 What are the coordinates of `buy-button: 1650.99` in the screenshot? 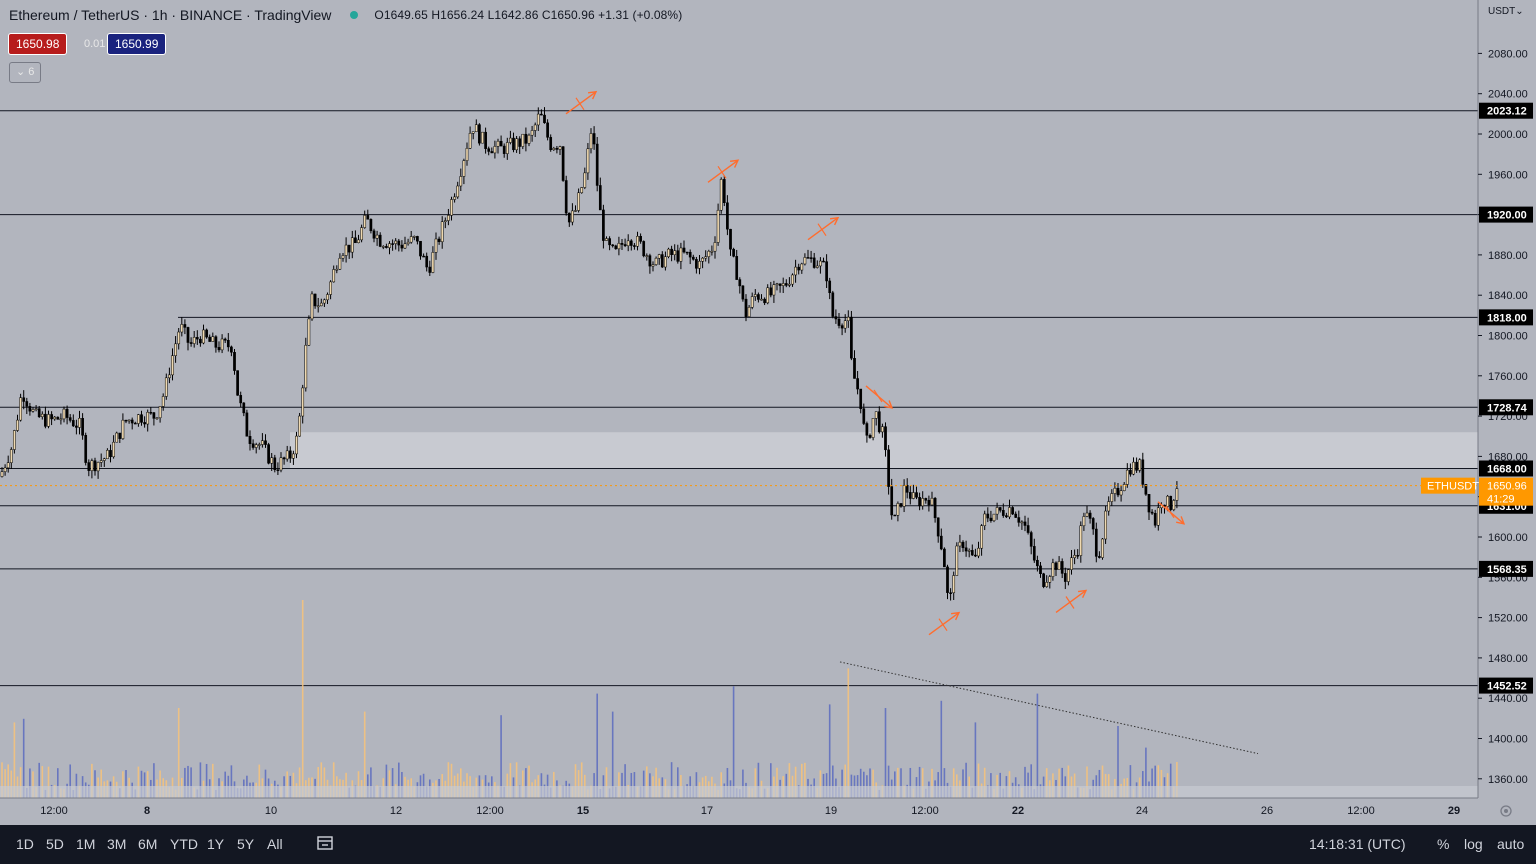 It's located at (137, 44).